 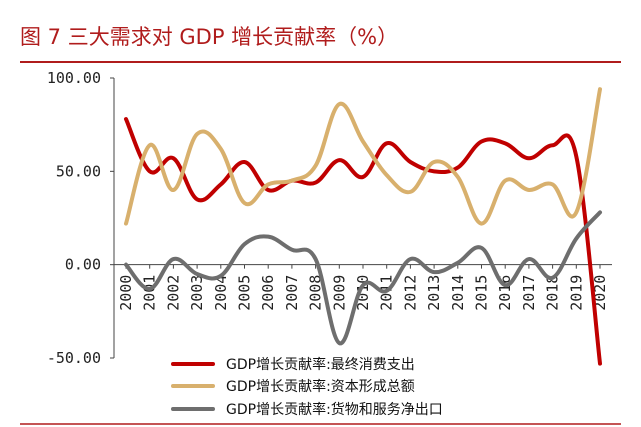 What do you see at coordinates (553, 293) in the screenshot?
I see `x-tick-label: 2018` at bounding box center [553, 293].